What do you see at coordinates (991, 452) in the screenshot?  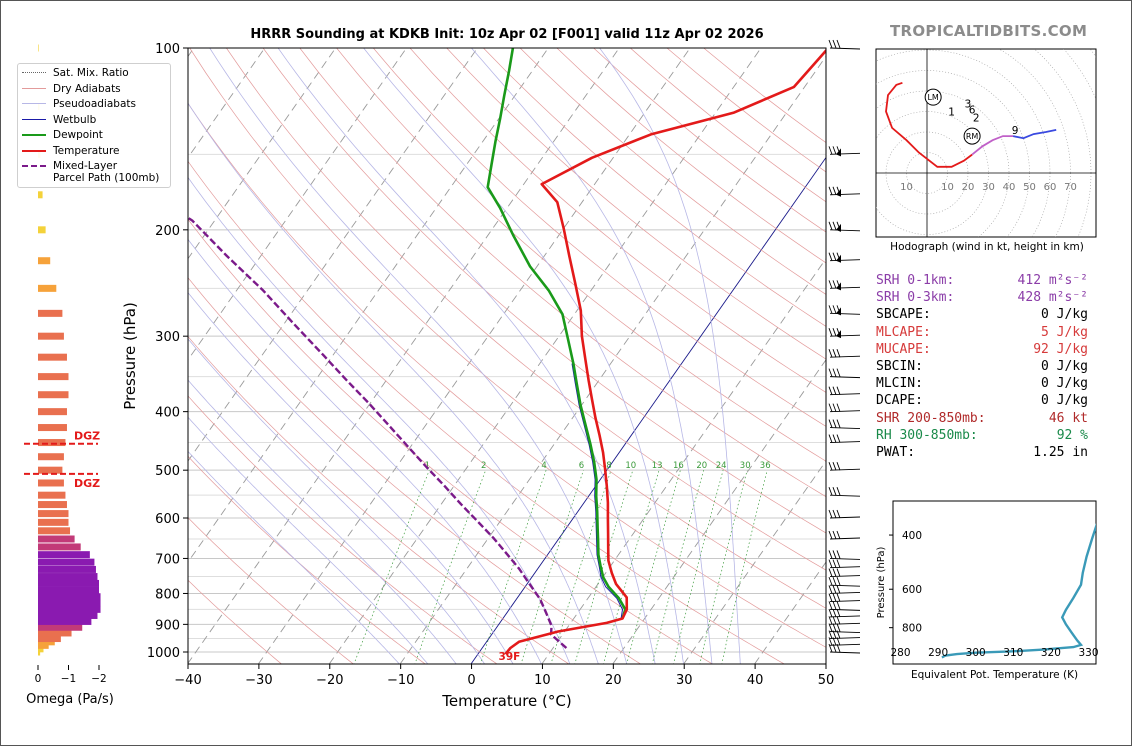 I see `parameter-row: PWAT: 1.25 in` at bounding box center [991, 452].